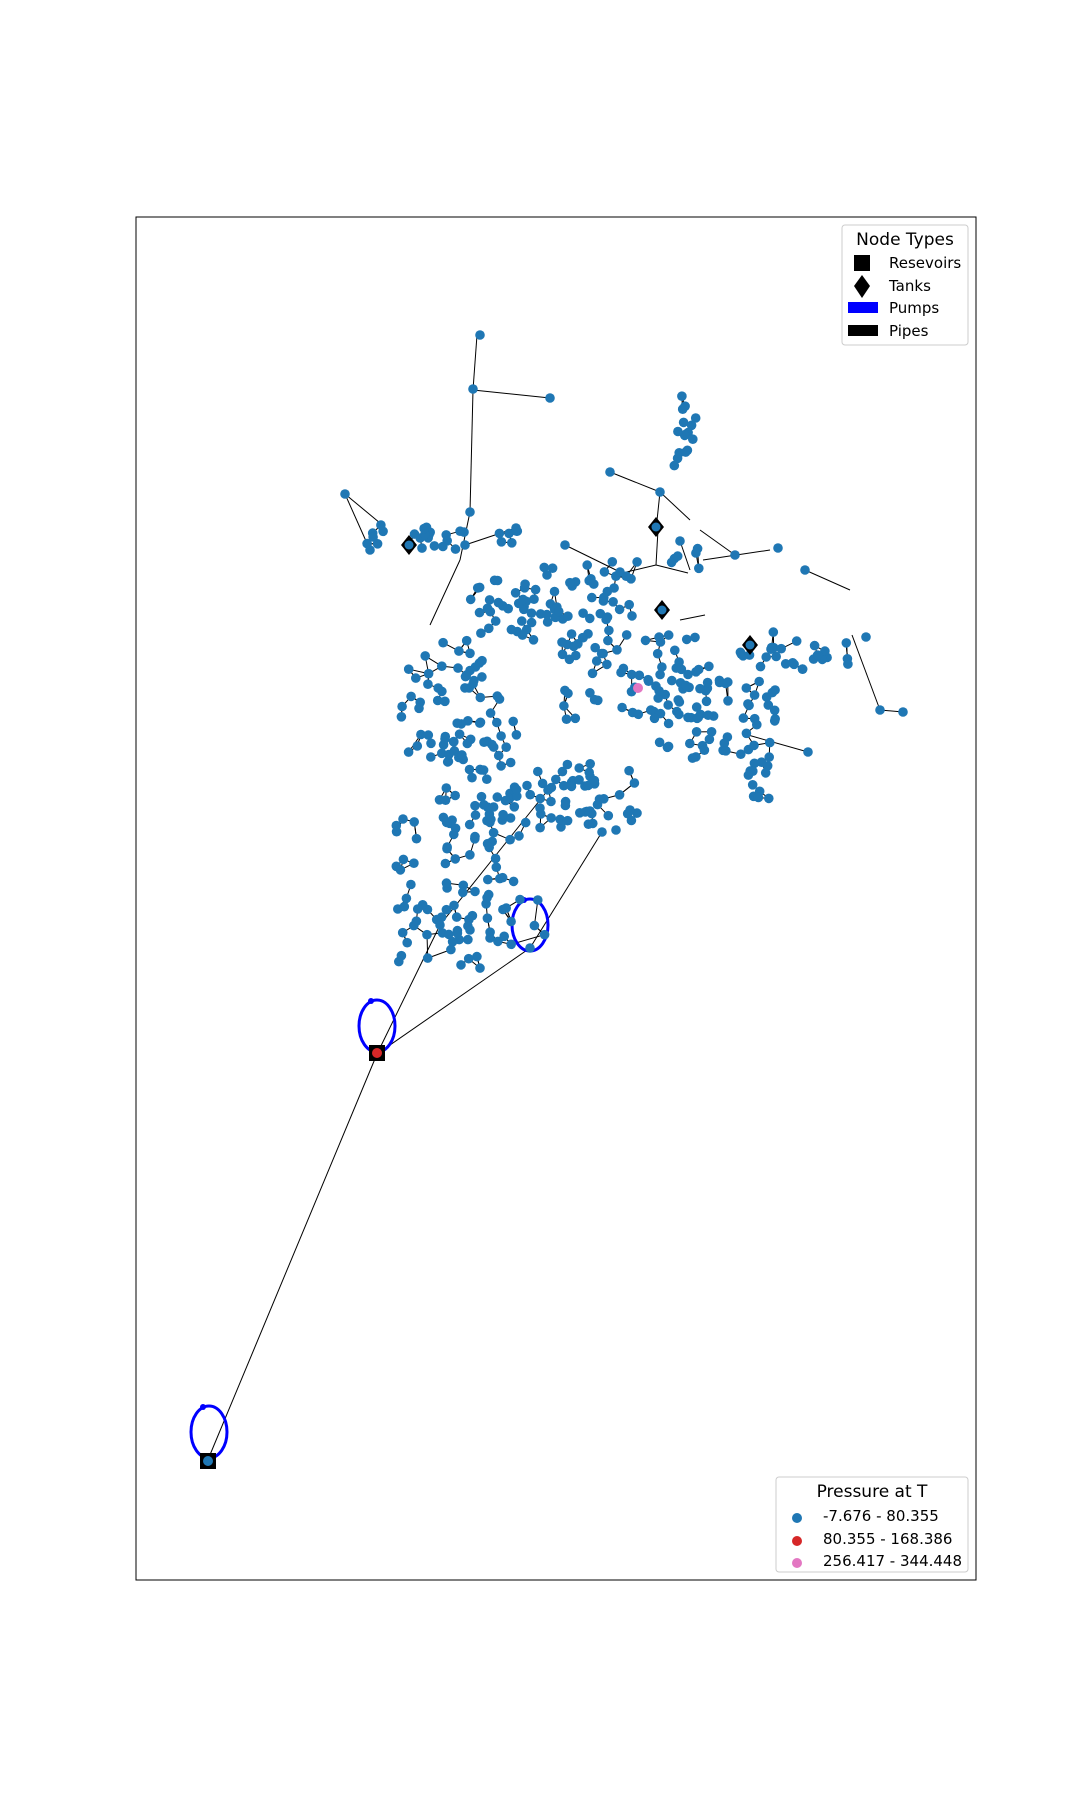  I want to click on legend-title: Node Types, so click(905, 240).